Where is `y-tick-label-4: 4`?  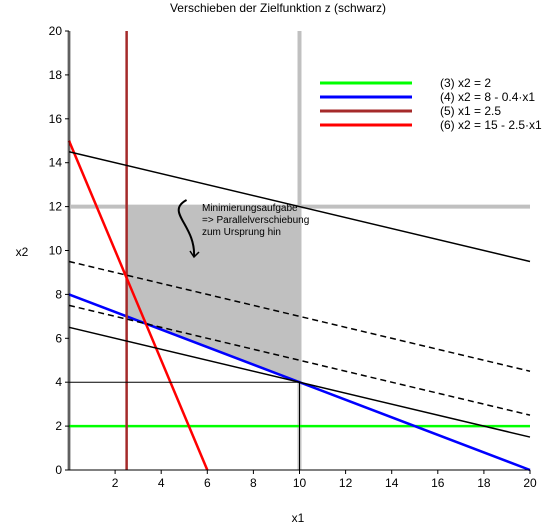
y-tick-label-4: 4 is located at coordinates (58, 382).